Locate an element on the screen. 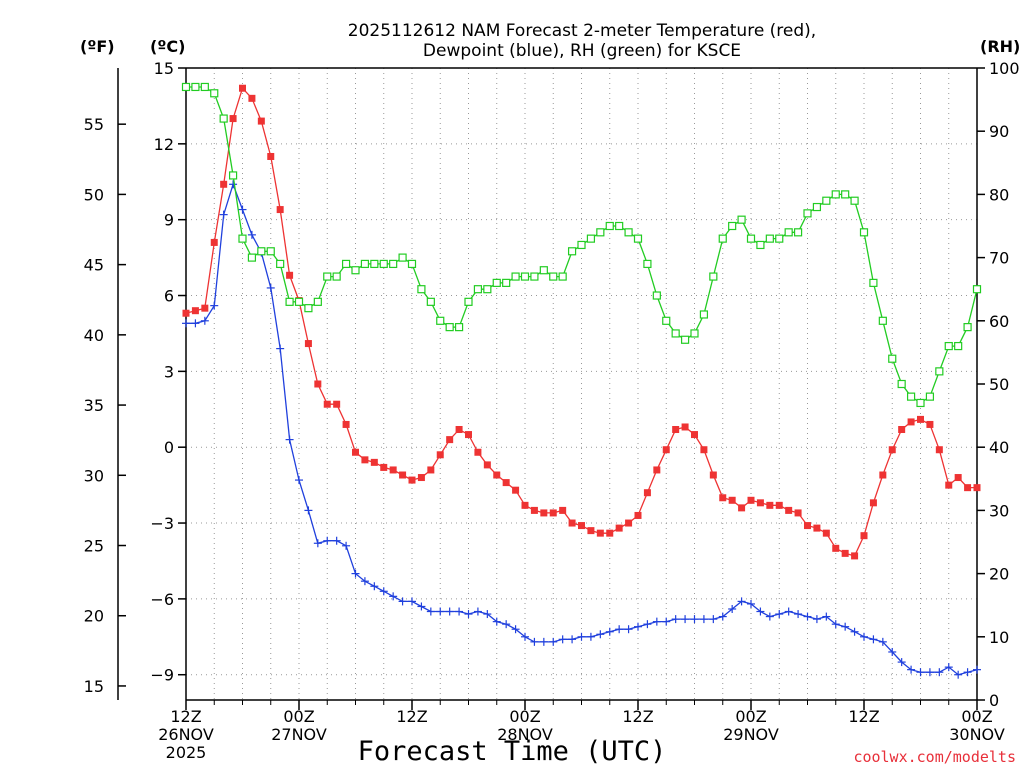  x-tick-label: 30NOV is located at coordinates (977, 734).